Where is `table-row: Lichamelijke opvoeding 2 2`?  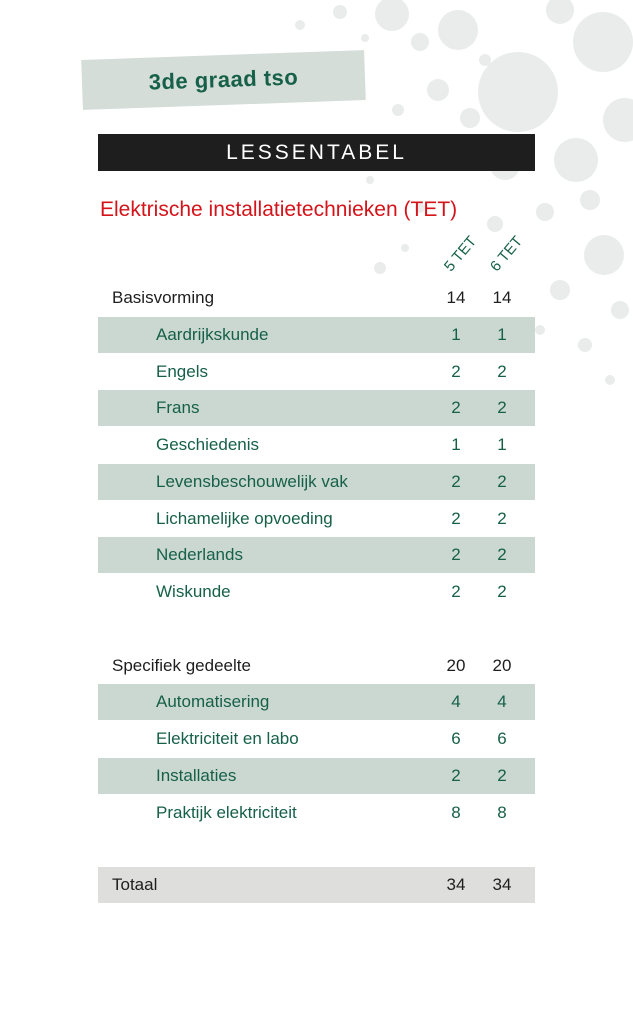 table-row: Lichamelijke opvoeding 2 2 is located at coordinates (316, 519).